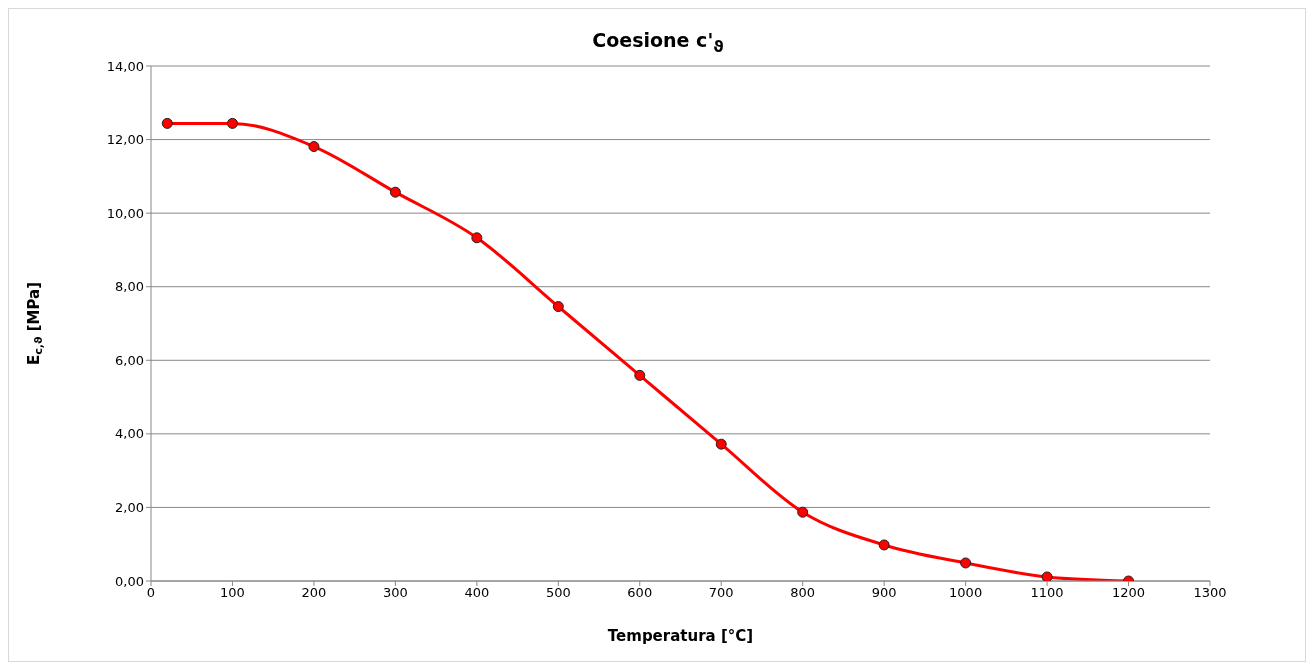  What do you see at coordinates (558, 593) in the screenshot?
I see `x-tick-label: 500` at bounding box center [558, 593].